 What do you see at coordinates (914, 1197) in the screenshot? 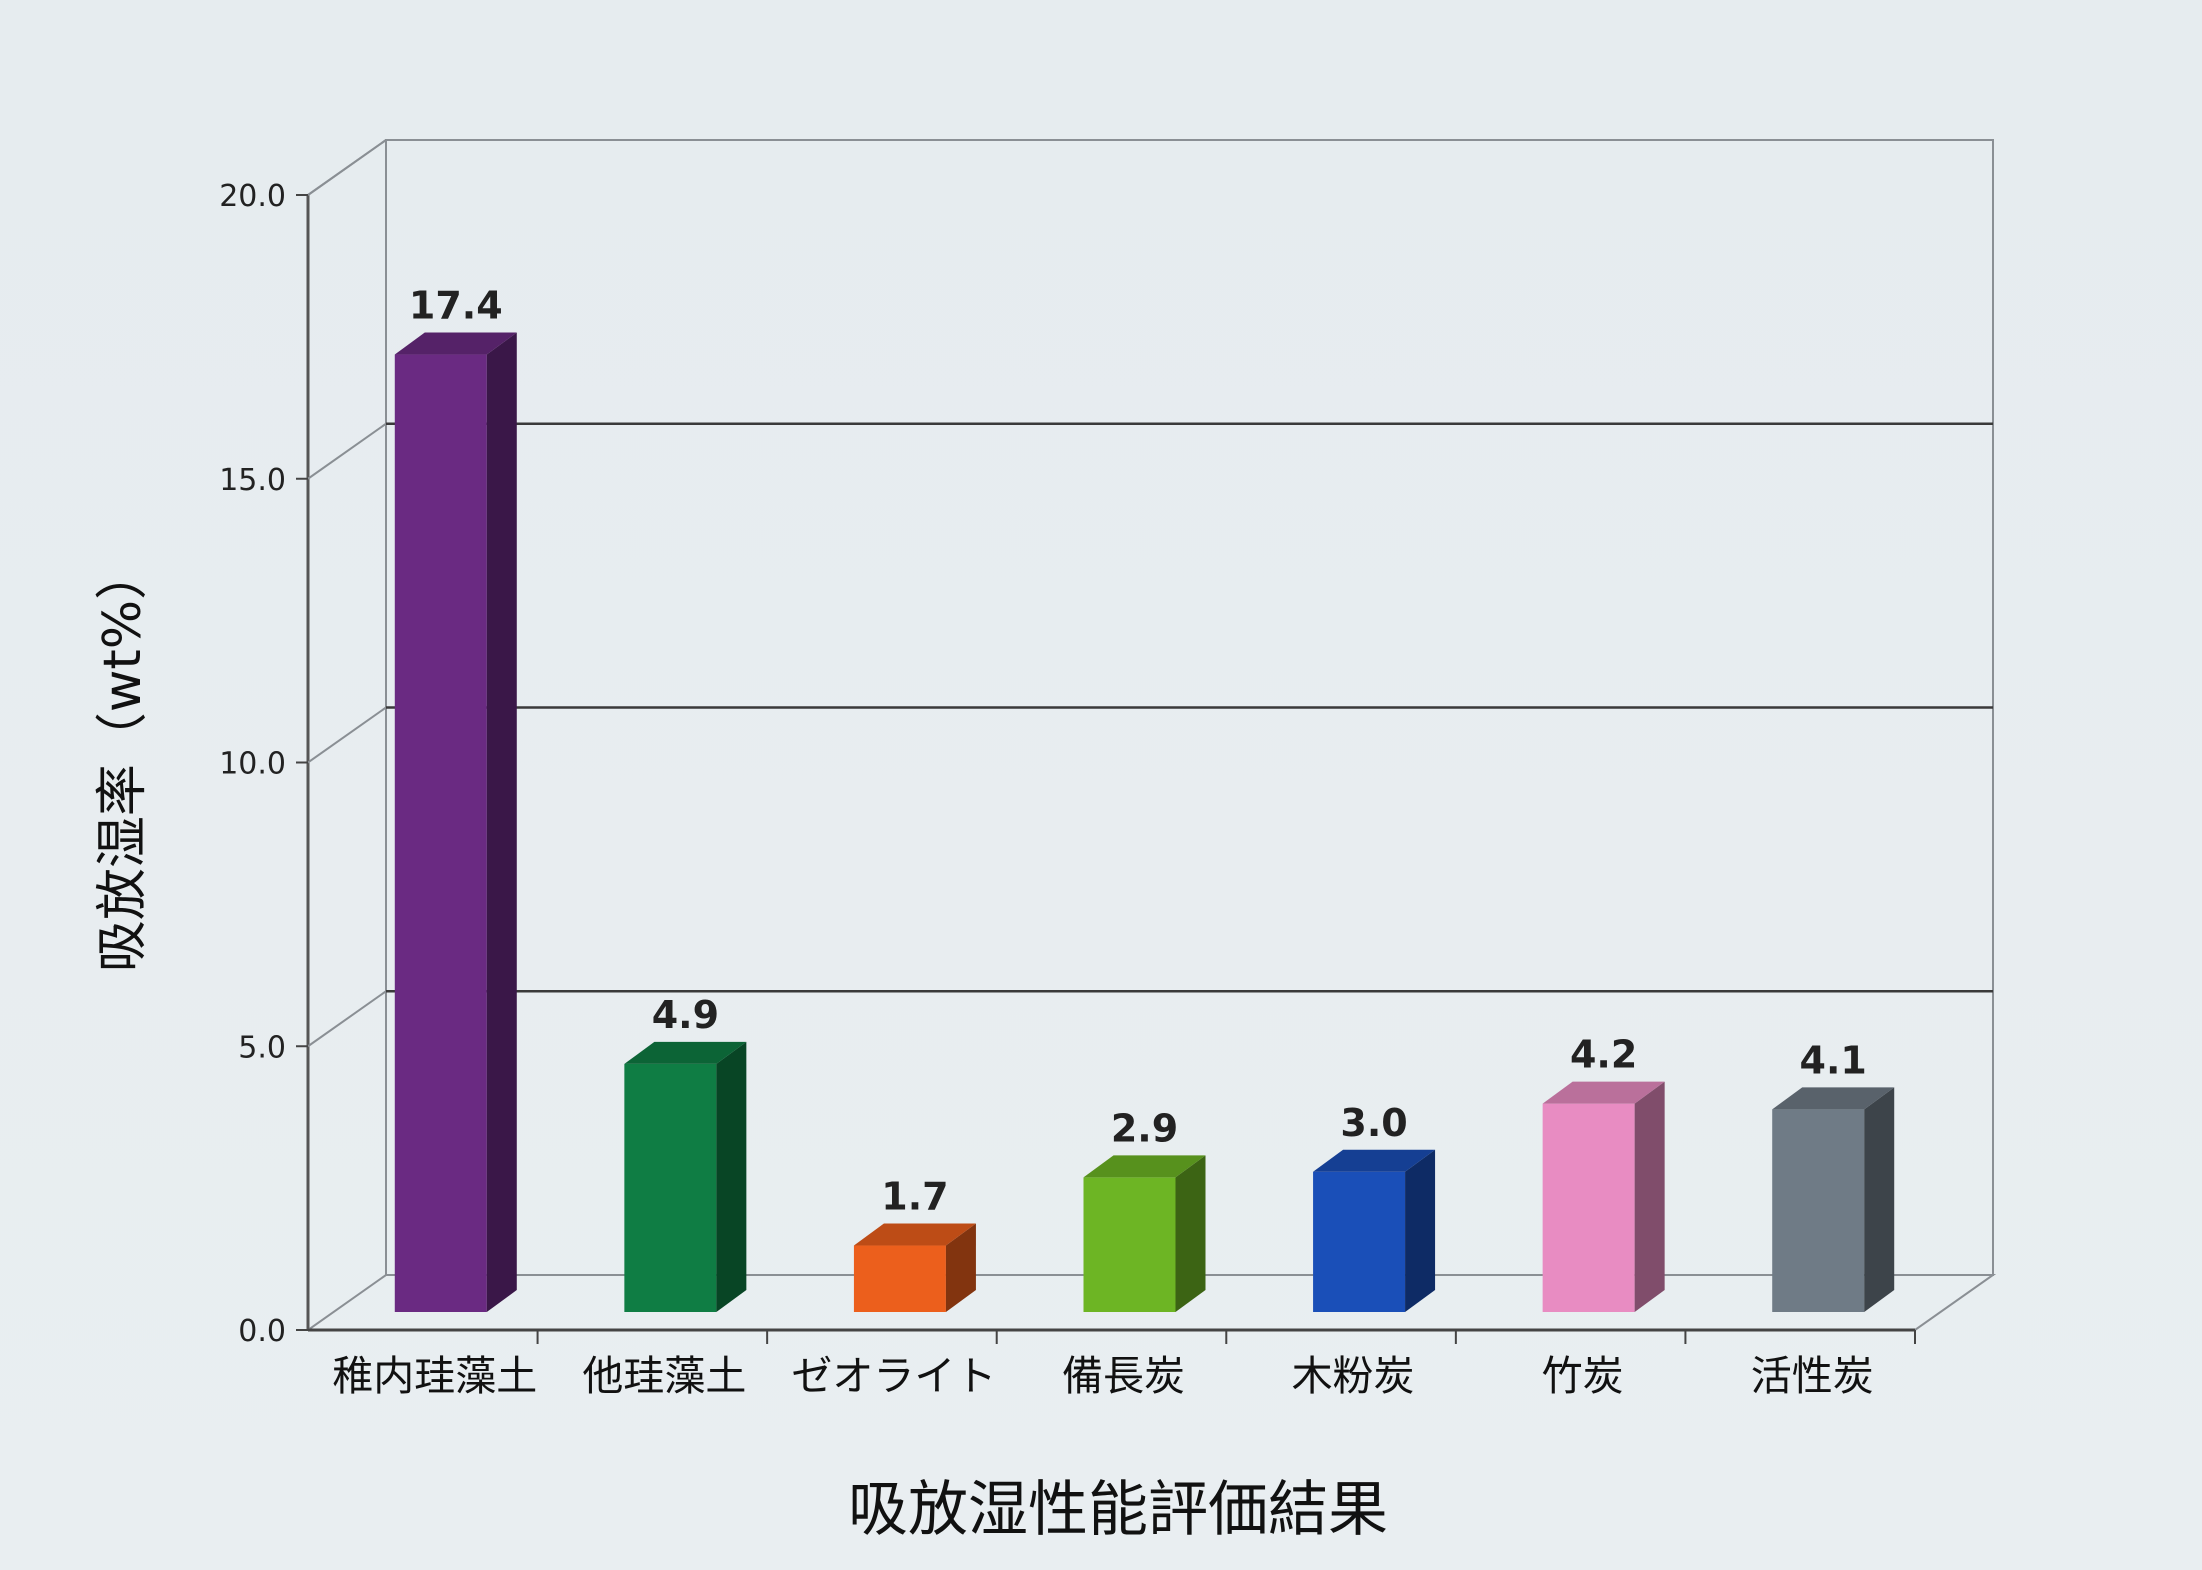
I see `bar-value-label: 1.7` at bounding box center [914, 1197].